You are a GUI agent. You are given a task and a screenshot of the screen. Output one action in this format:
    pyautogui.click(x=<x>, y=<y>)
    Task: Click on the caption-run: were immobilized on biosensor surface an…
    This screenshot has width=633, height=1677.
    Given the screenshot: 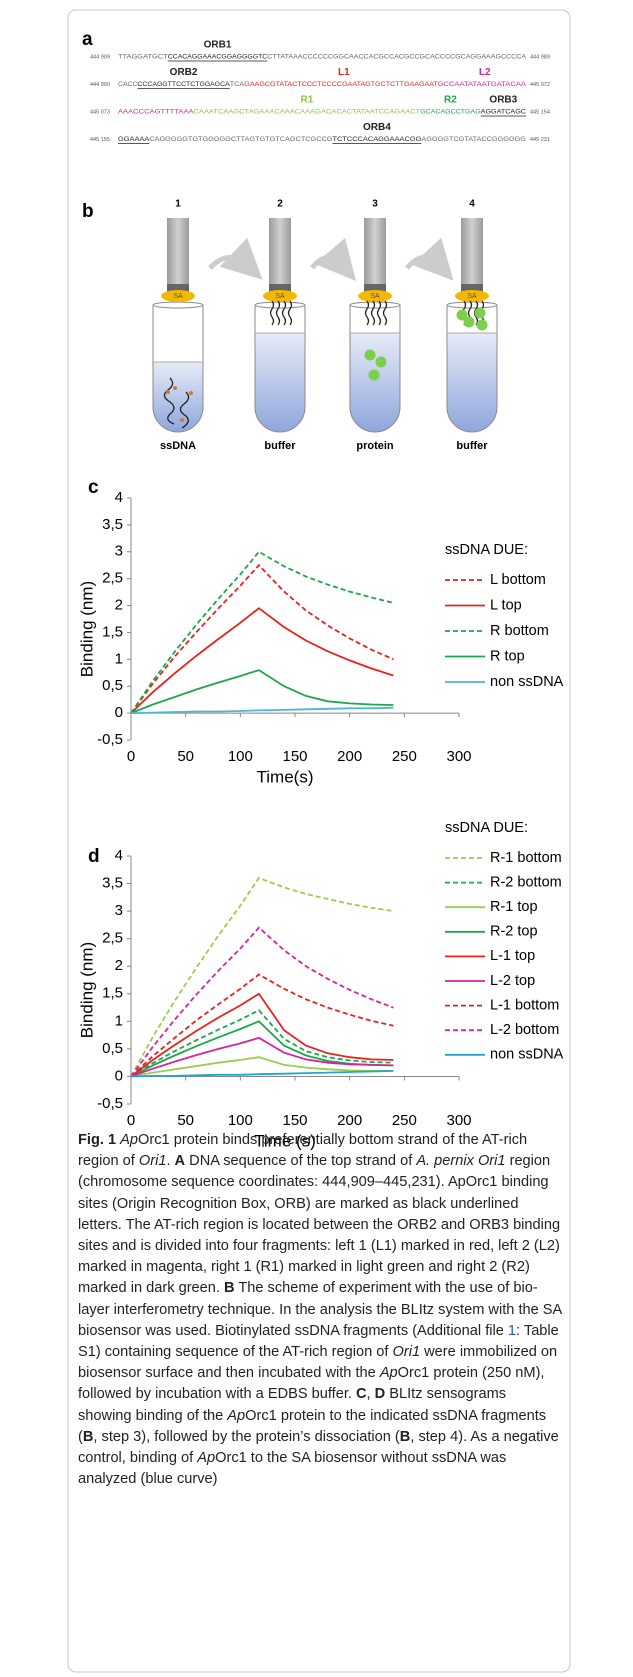 What is the action you would take?
    pyautogui.click(x=318, y=1363)
    